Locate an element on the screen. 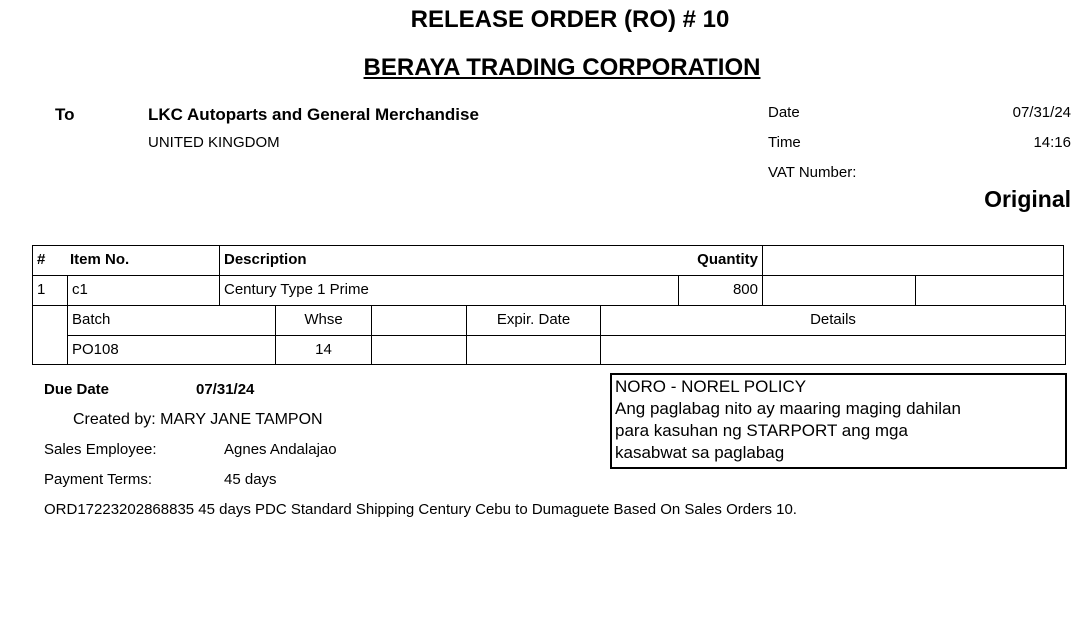 Image resolution: width=1082 pixels, height=629 pixels. customer-country: UNITED KINGDOM is located at coordinates (214, 142).